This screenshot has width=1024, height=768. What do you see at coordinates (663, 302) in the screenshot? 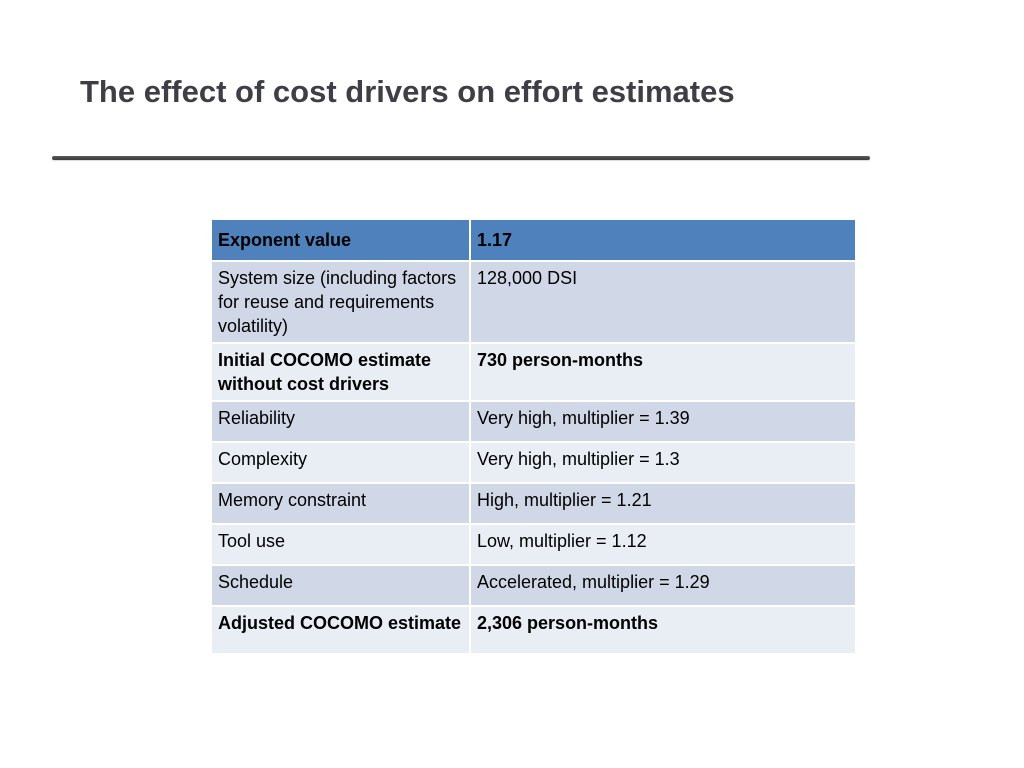
I see `row-value: 128,000 DSI` at bounding box center [663, 302].